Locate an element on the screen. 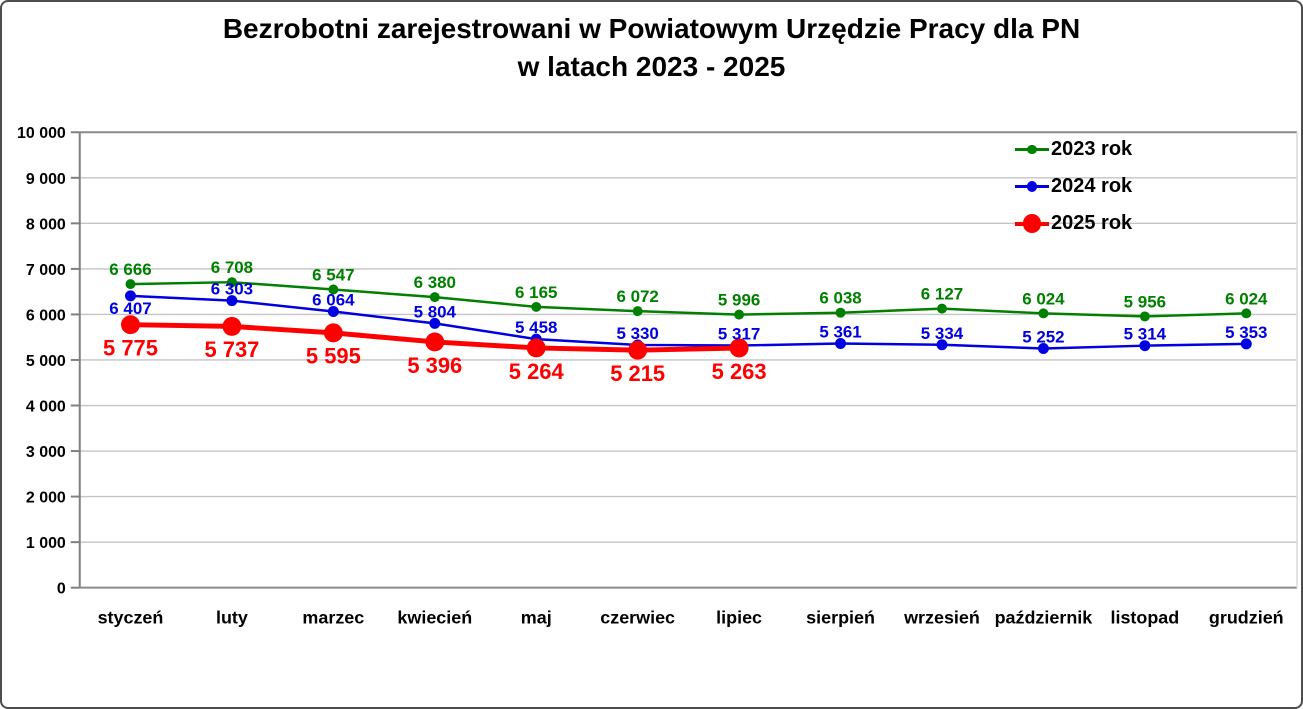  svg-text: 6 165 is located at coordinates (536, 292).